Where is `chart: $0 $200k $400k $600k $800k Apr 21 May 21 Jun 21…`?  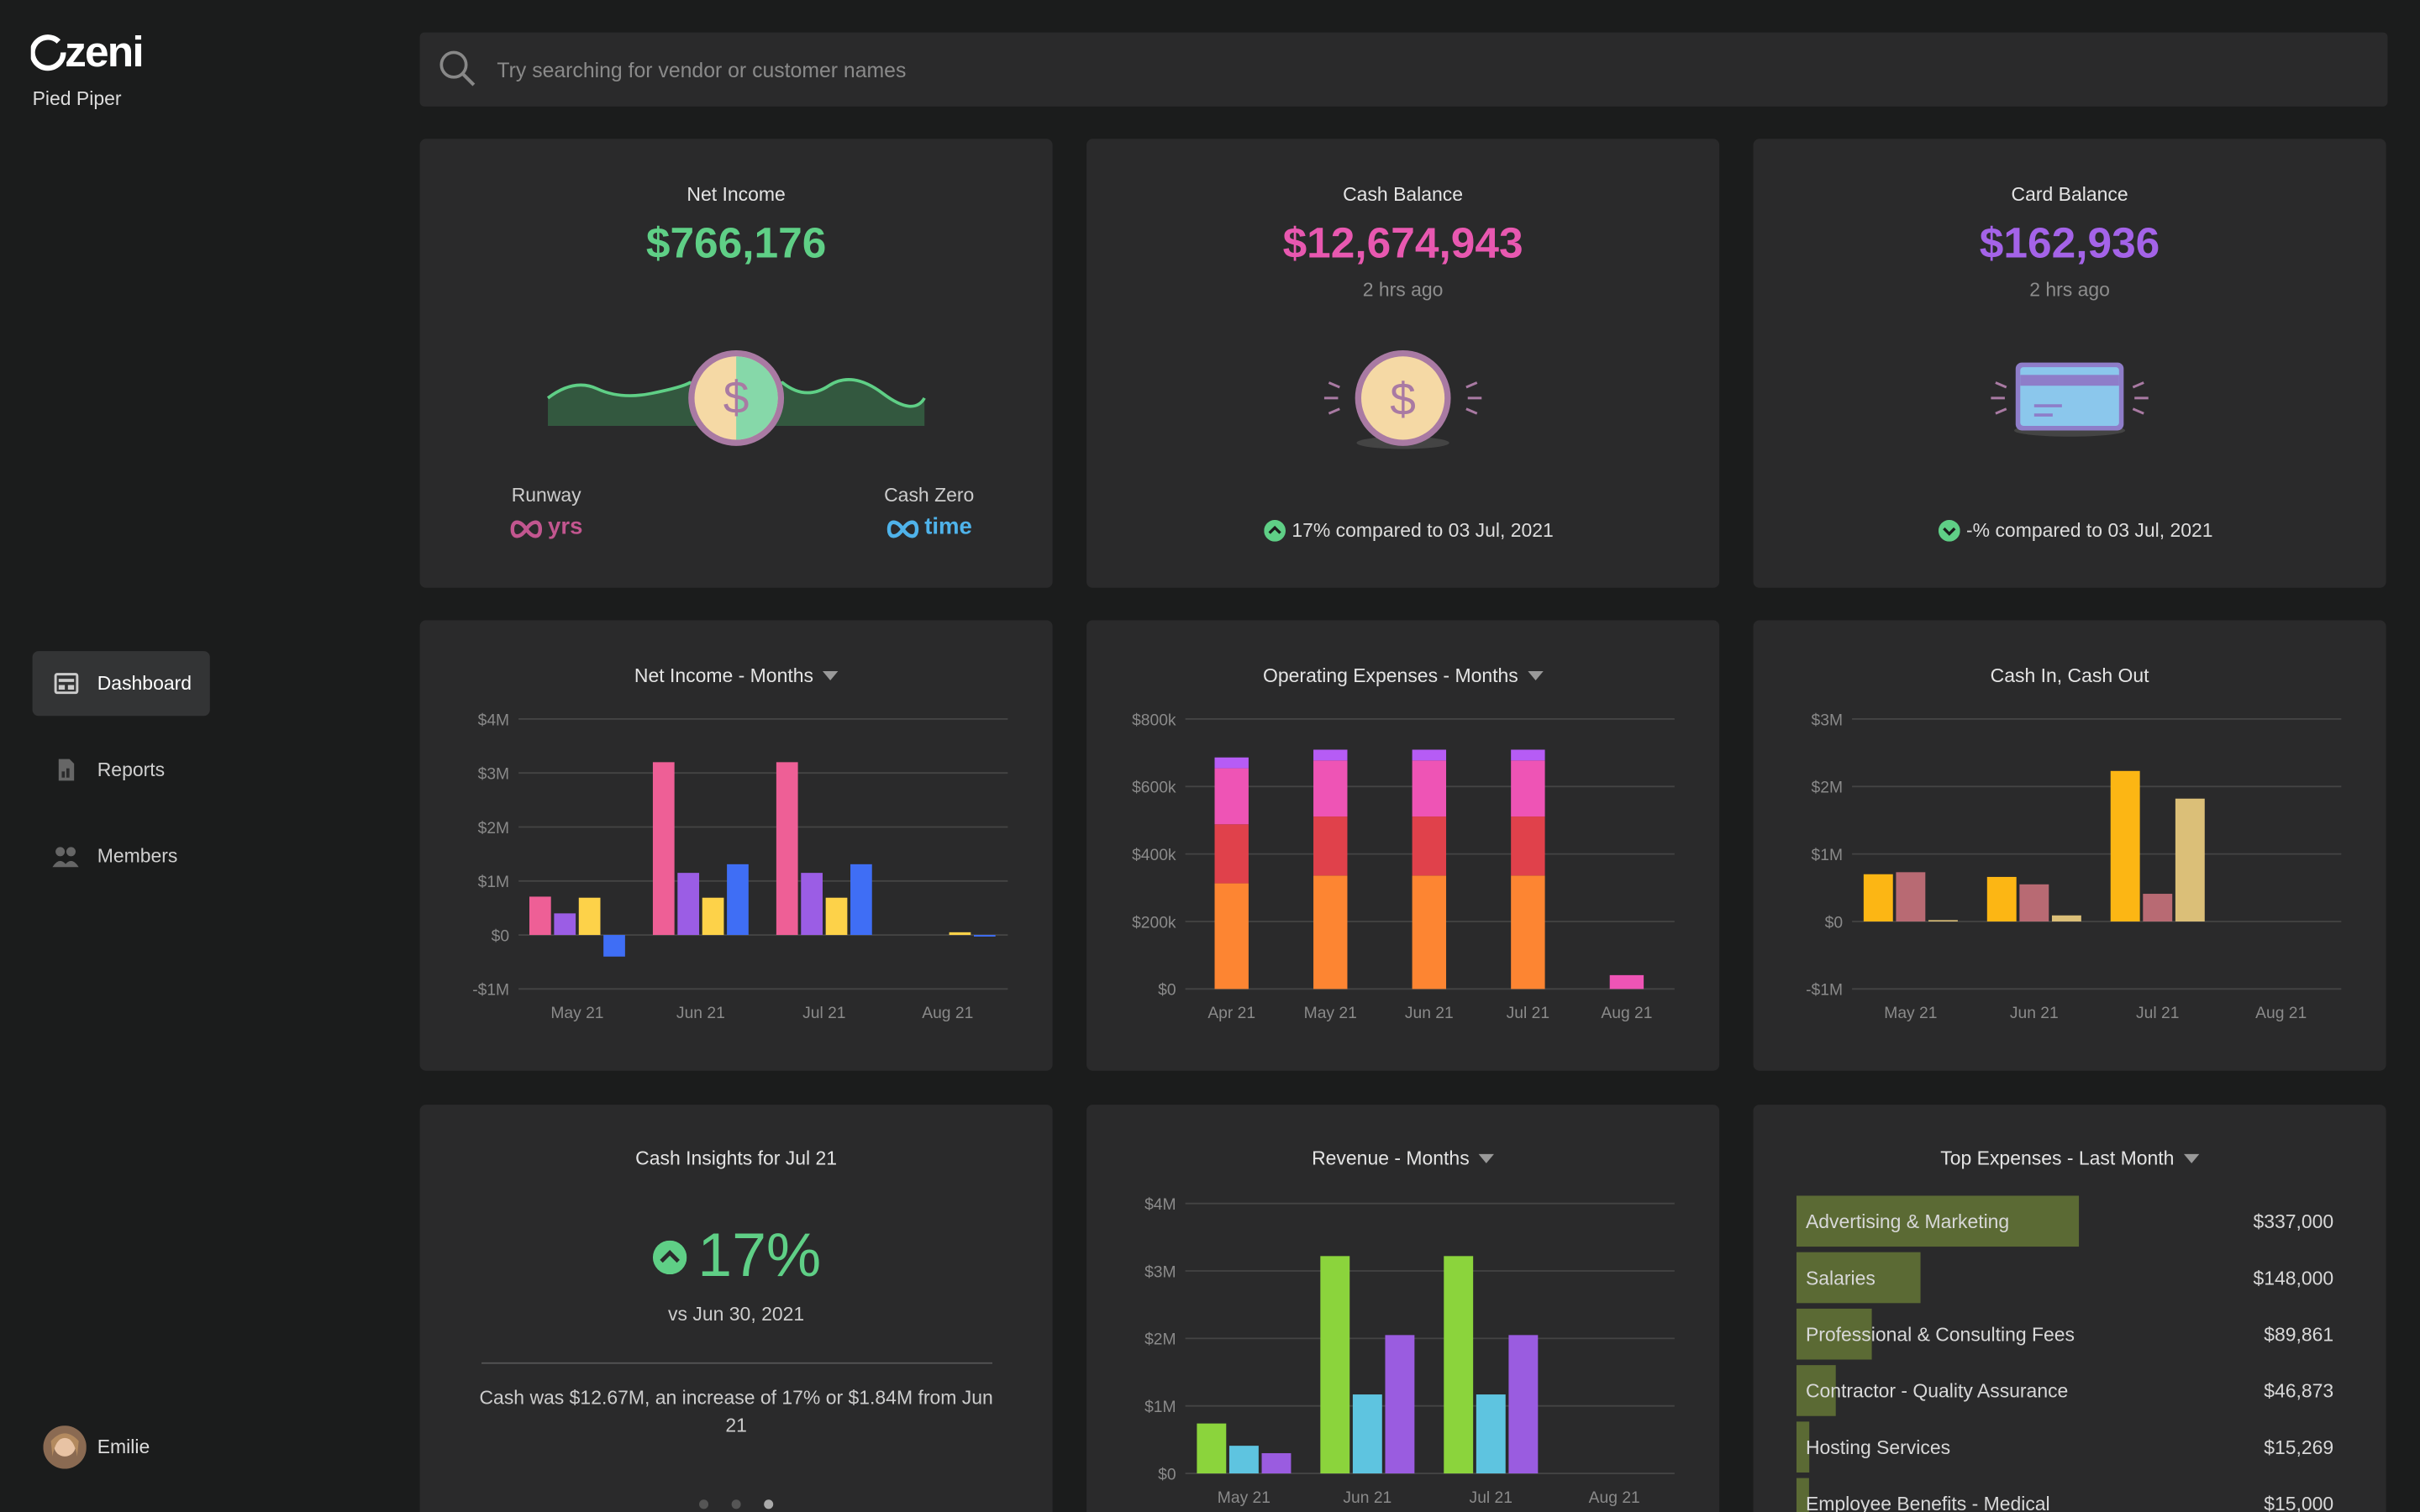 chart: $0 $200k $400k $600k $800k Apr 21 May 21 Jun 21… is located at coordinates (1404, 866).